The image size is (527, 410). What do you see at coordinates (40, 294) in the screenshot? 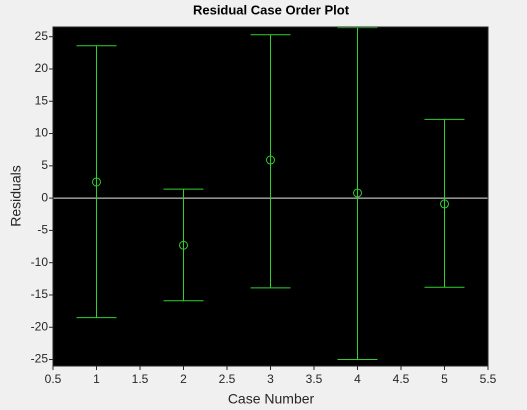
I see `y-tick-label: -15` at bounding box center [40, 294].